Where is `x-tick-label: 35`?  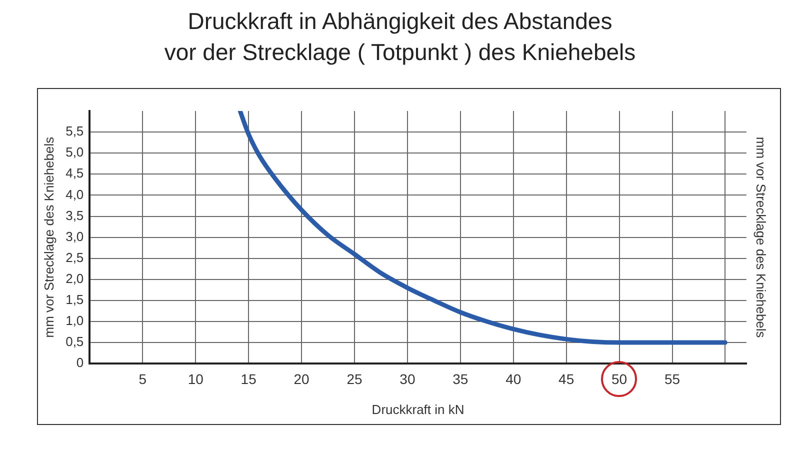
x-tick-label: 35 is located at coordinates (460, 378).